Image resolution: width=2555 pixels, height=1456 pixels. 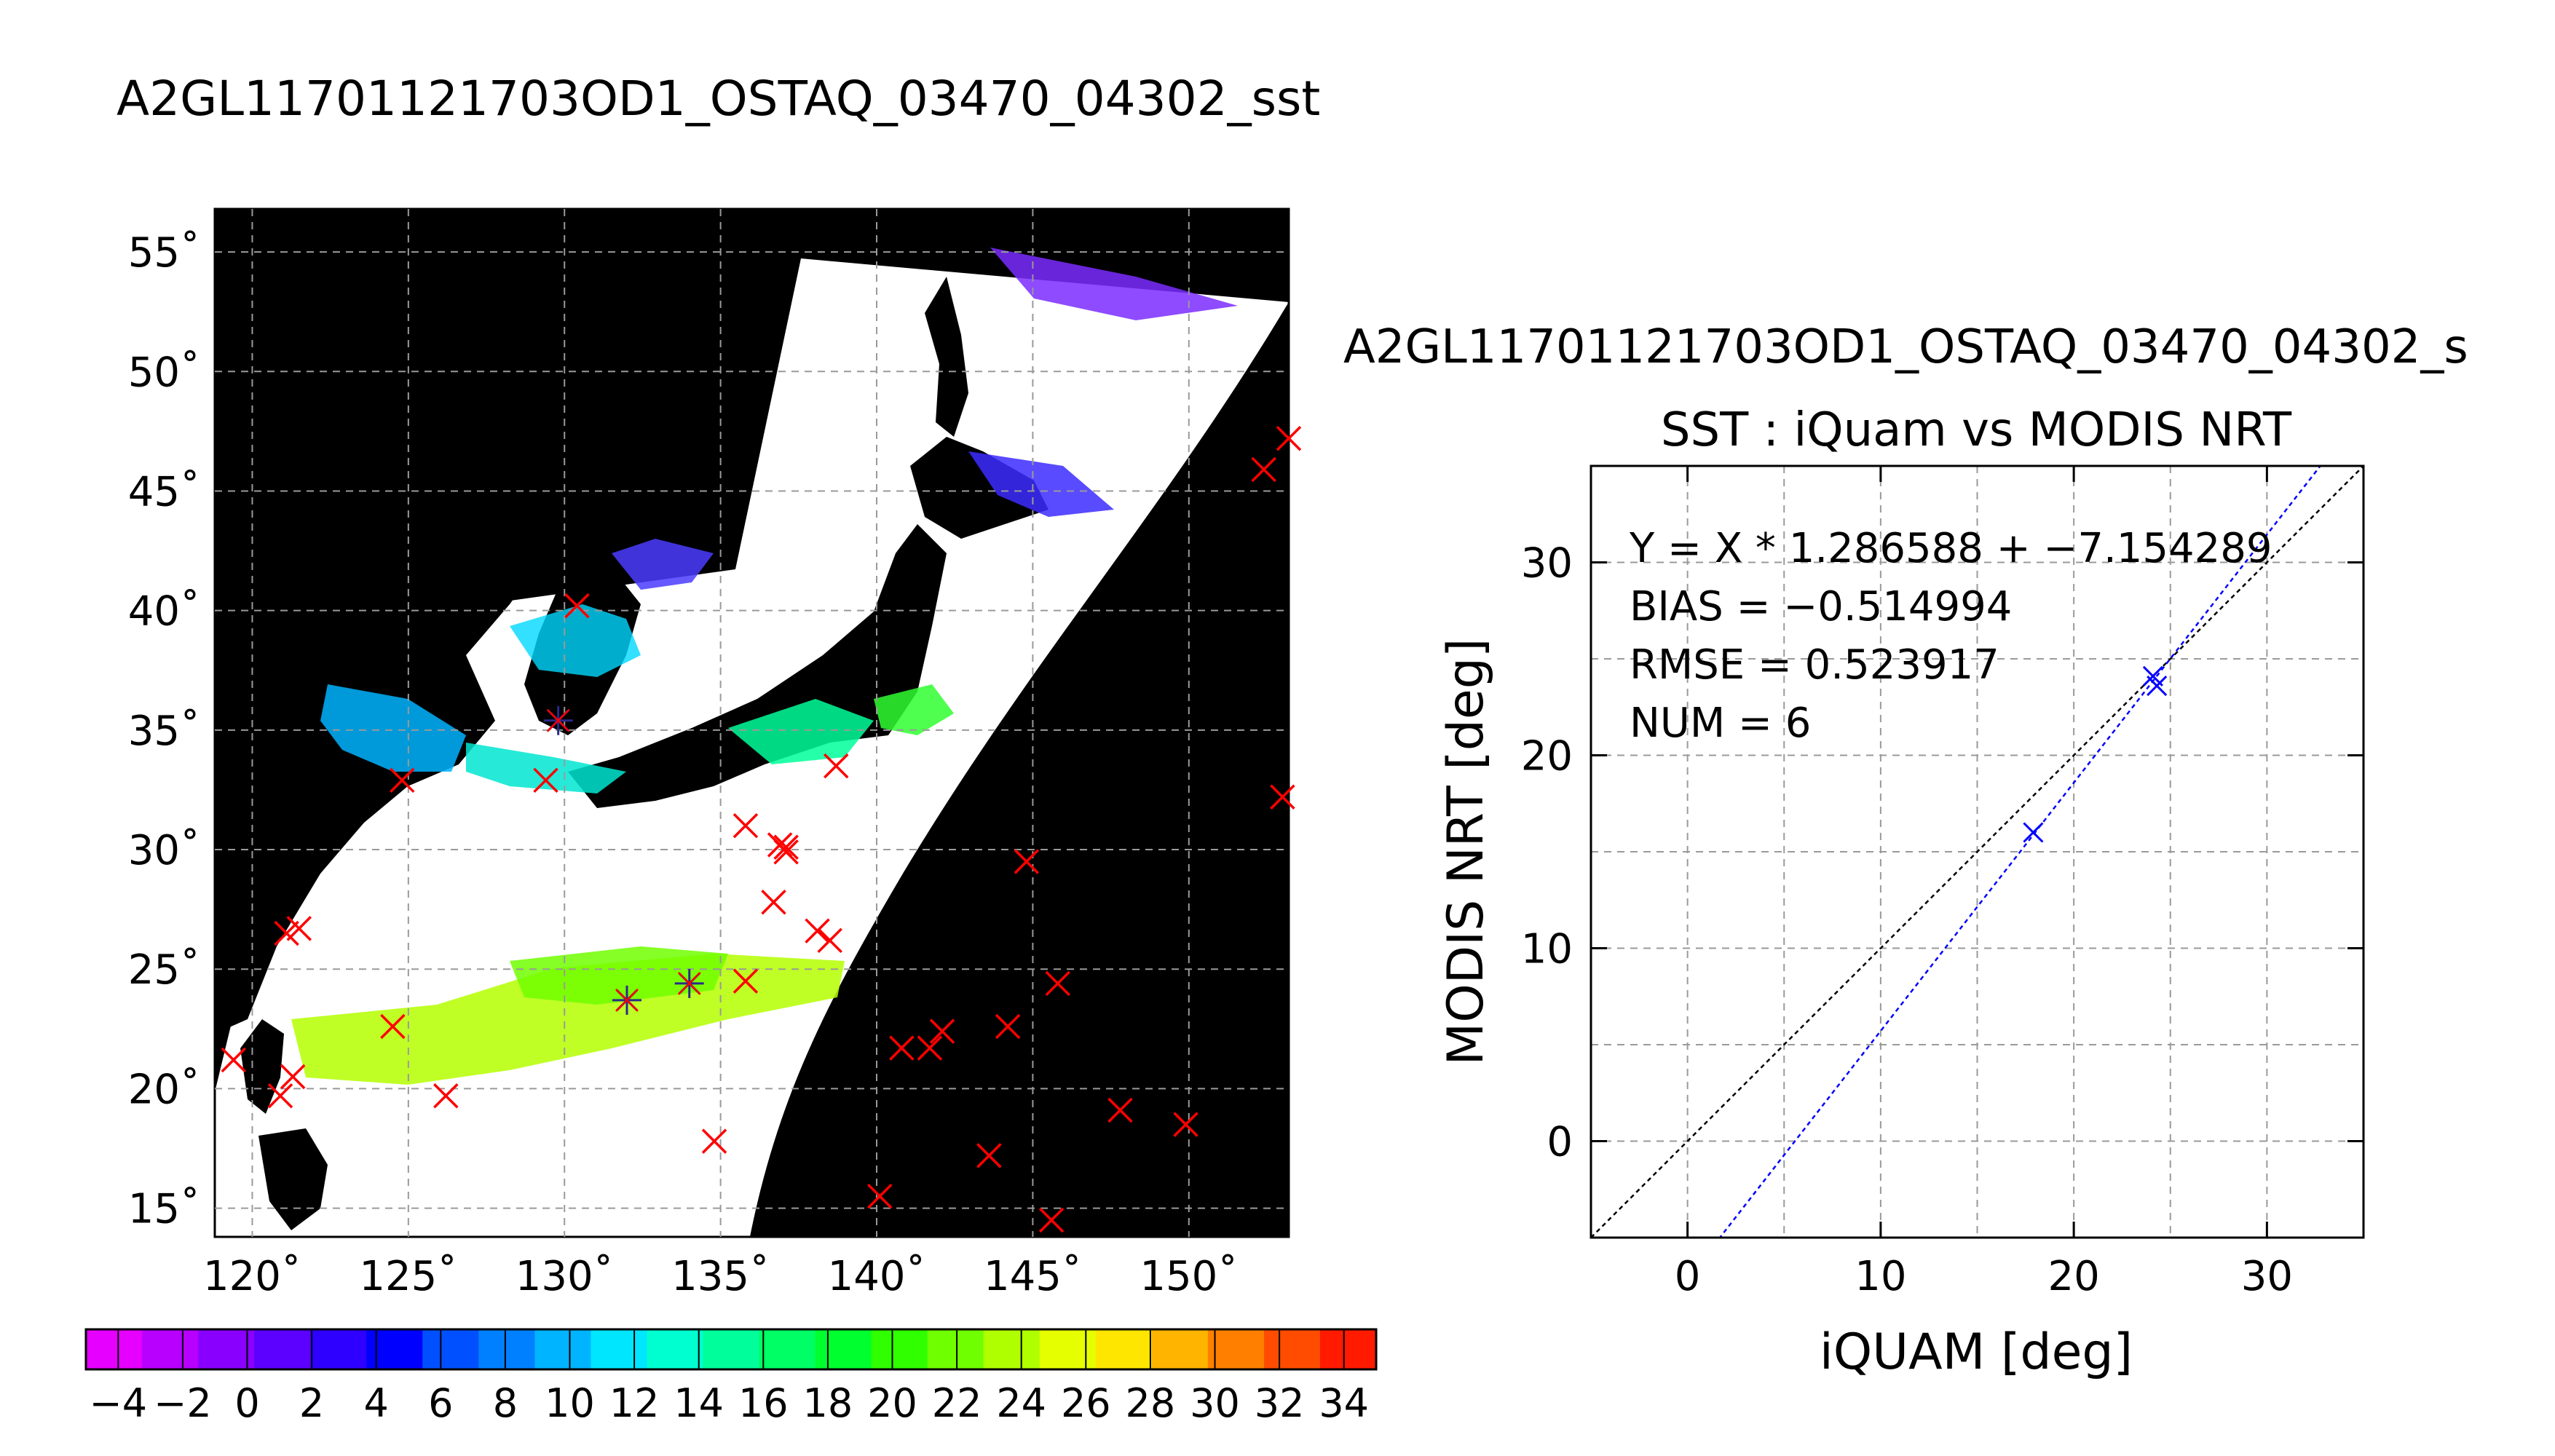 What do you see at coordinates (914, 709) in the screenshot?
I see `sst-kuroshio` at bounding box center [914, 709].